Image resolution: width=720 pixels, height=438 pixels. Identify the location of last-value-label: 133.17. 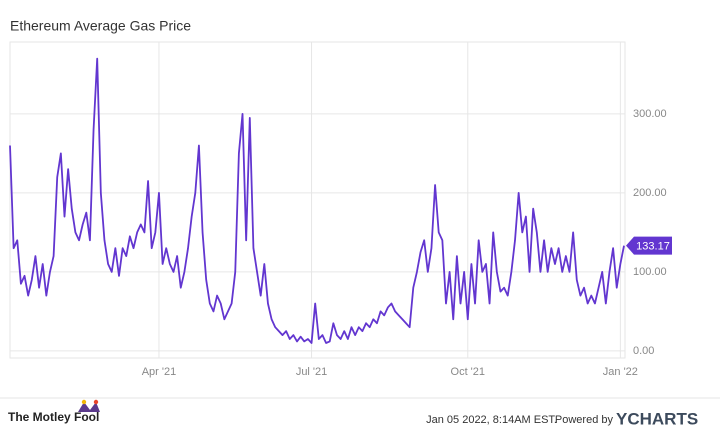
(653, 247).